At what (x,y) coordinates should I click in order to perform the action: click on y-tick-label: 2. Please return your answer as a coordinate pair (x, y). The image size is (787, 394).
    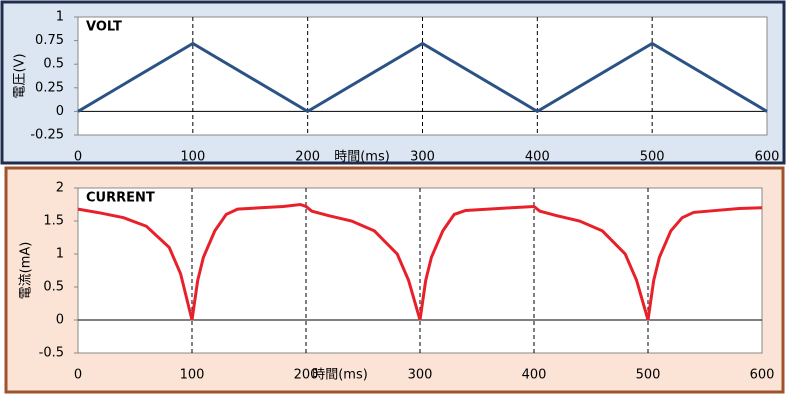
    Looking at the image, I should click on (60, 188).